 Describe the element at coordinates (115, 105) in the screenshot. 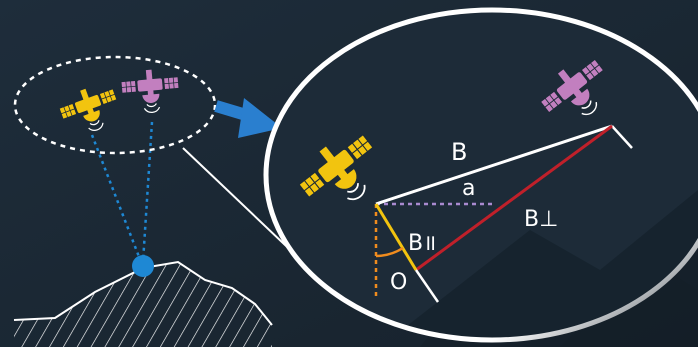

I see `satellite-group-ellipse` at that location.